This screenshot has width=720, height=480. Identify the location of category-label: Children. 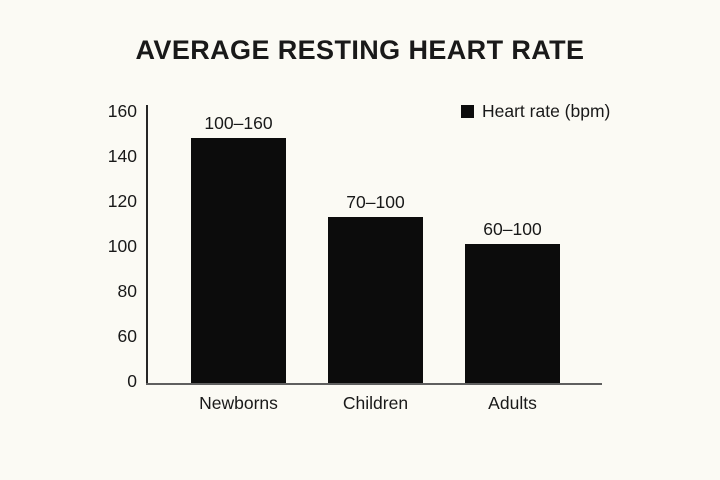
(375, 403).